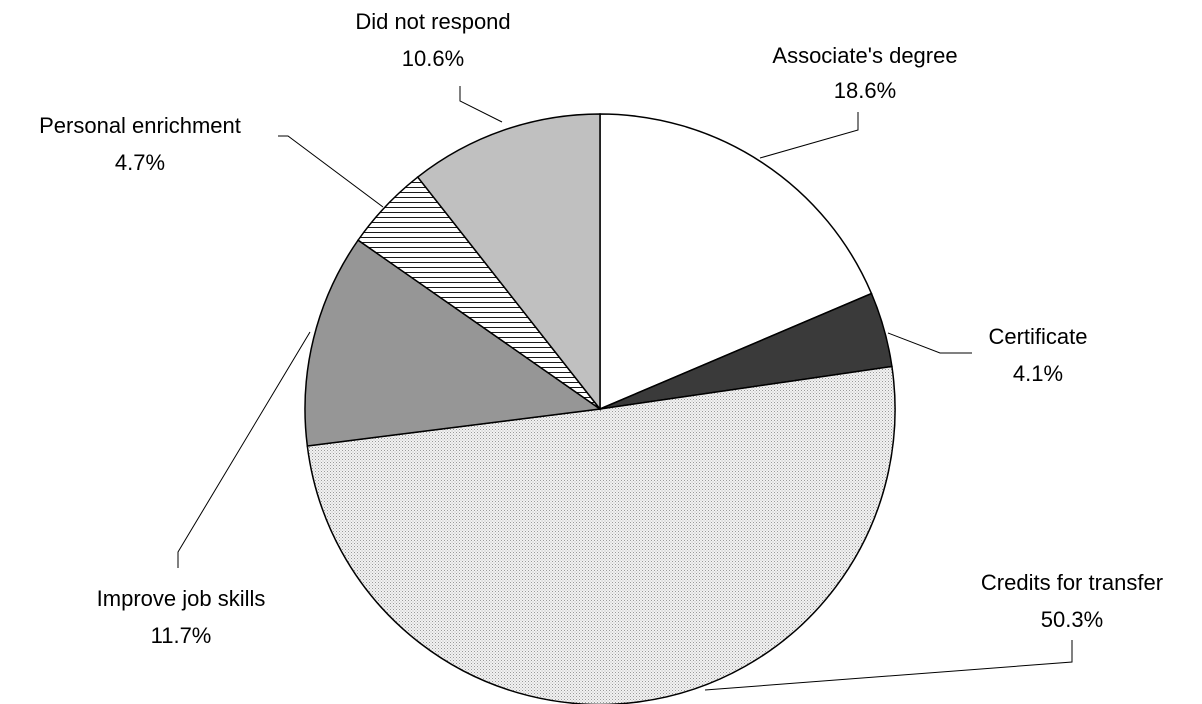 The height and width of the screenshot is (704, 1202). Describe the element at coordinates (1037, 336) in the screenshot. I see `slice-label: Certificate` at that location.